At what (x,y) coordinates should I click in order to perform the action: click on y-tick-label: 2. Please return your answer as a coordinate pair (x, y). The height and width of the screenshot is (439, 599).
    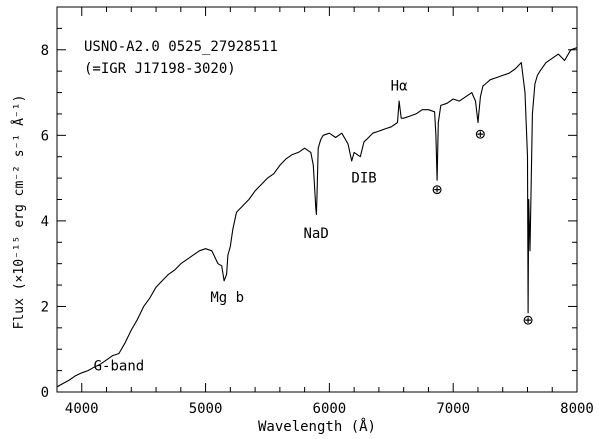
    Looking at the image, I should click on (45, 307).